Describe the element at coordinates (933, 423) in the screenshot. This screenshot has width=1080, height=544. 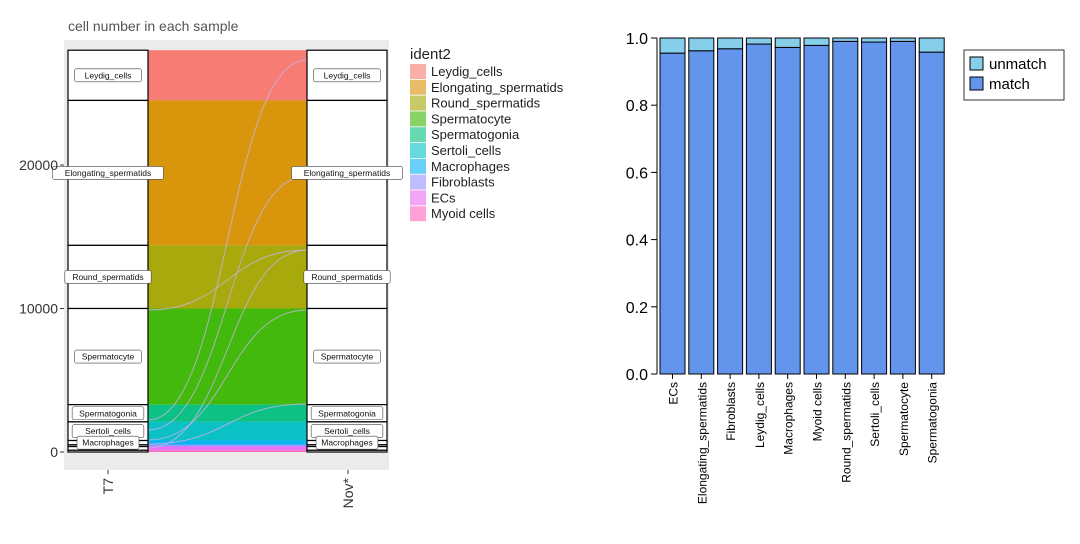
I see `bar-x-label-spermatogonia: Spermatogonia` at that location.